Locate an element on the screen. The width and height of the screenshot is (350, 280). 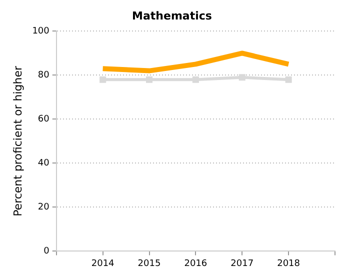
x-tick-label: 2017 is located at coordinates (242, 263).